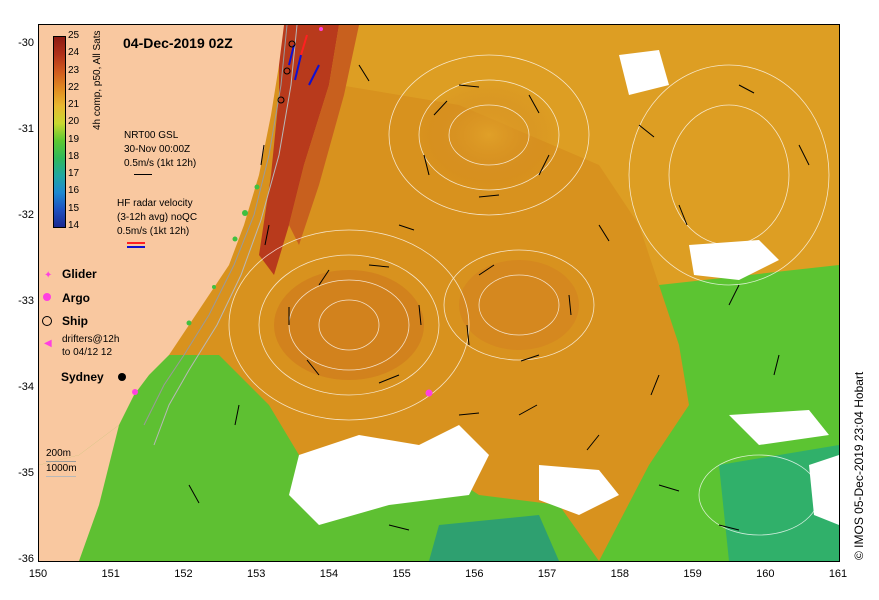 Image resolution: width=879 pixels, height=600 pixels. I want to click on nrt-legend-line2: 30-Nov 00:00Z, so click(157, 149).